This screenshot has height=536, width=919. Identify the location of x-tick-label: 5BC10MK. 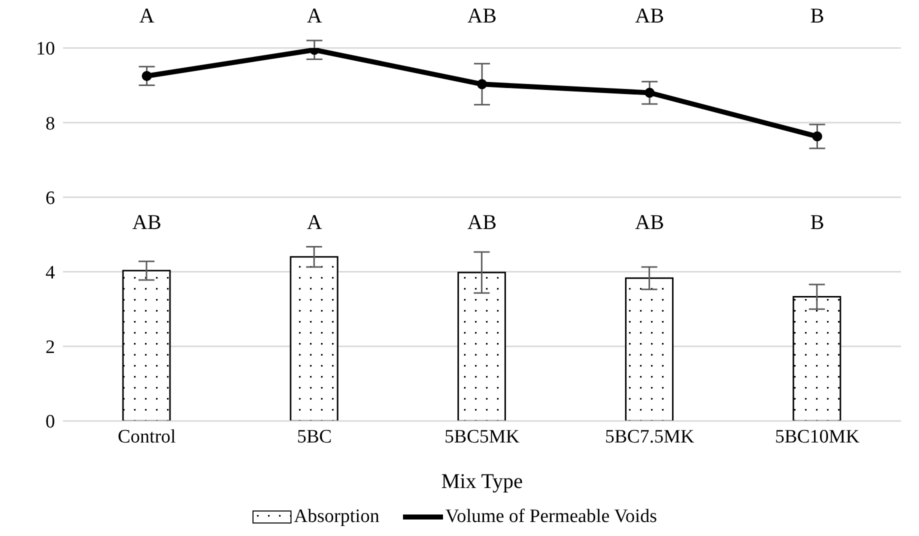
(817, 437).